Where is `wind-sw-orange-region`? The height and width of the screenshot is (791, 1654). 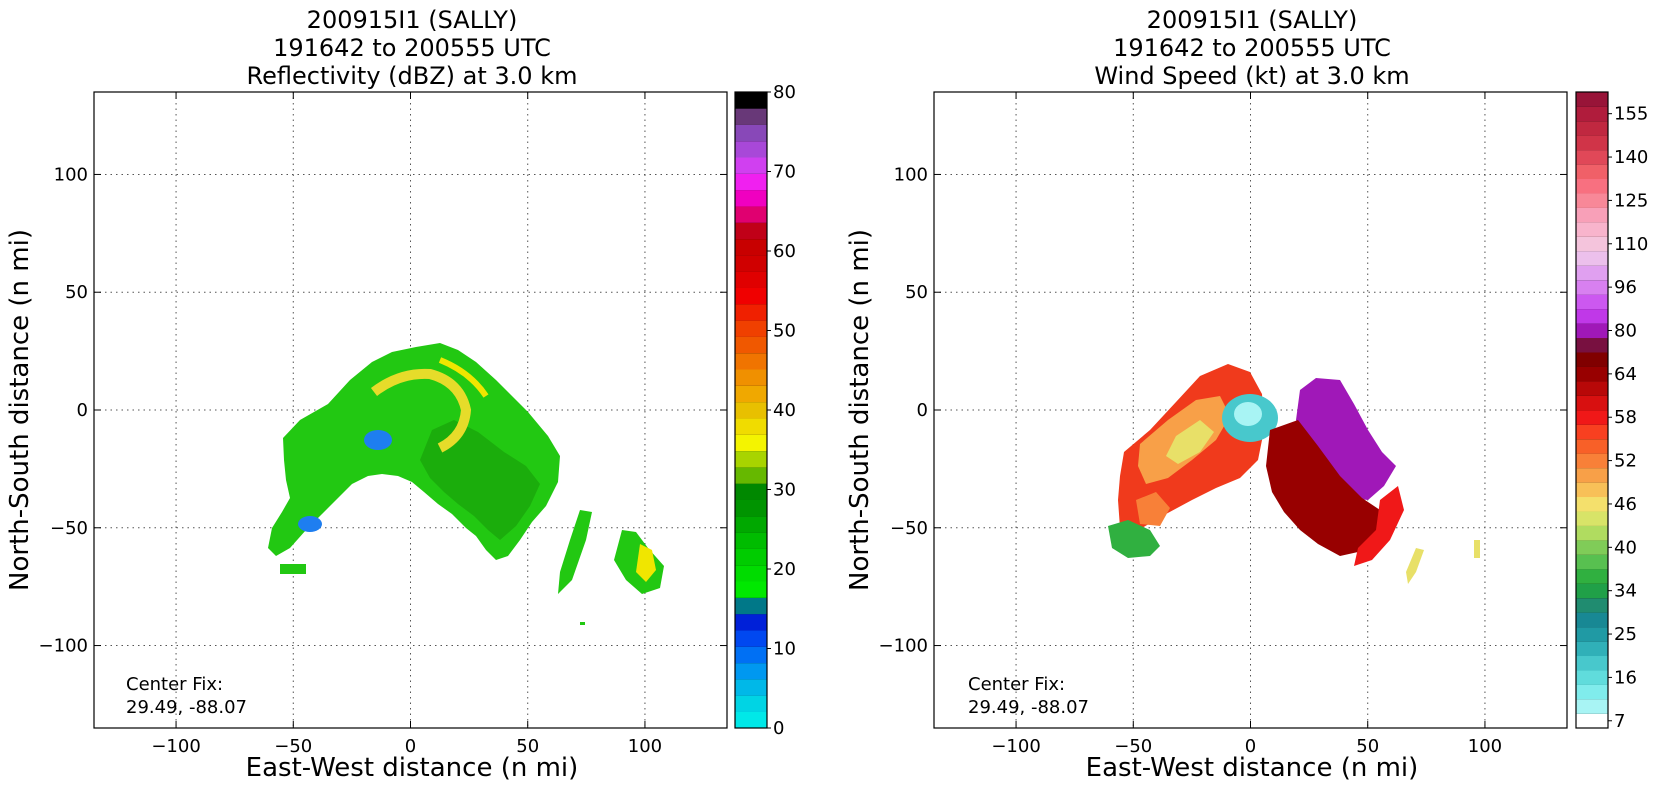
wind-sw-orange-region is located at coordinates (1153, 509).